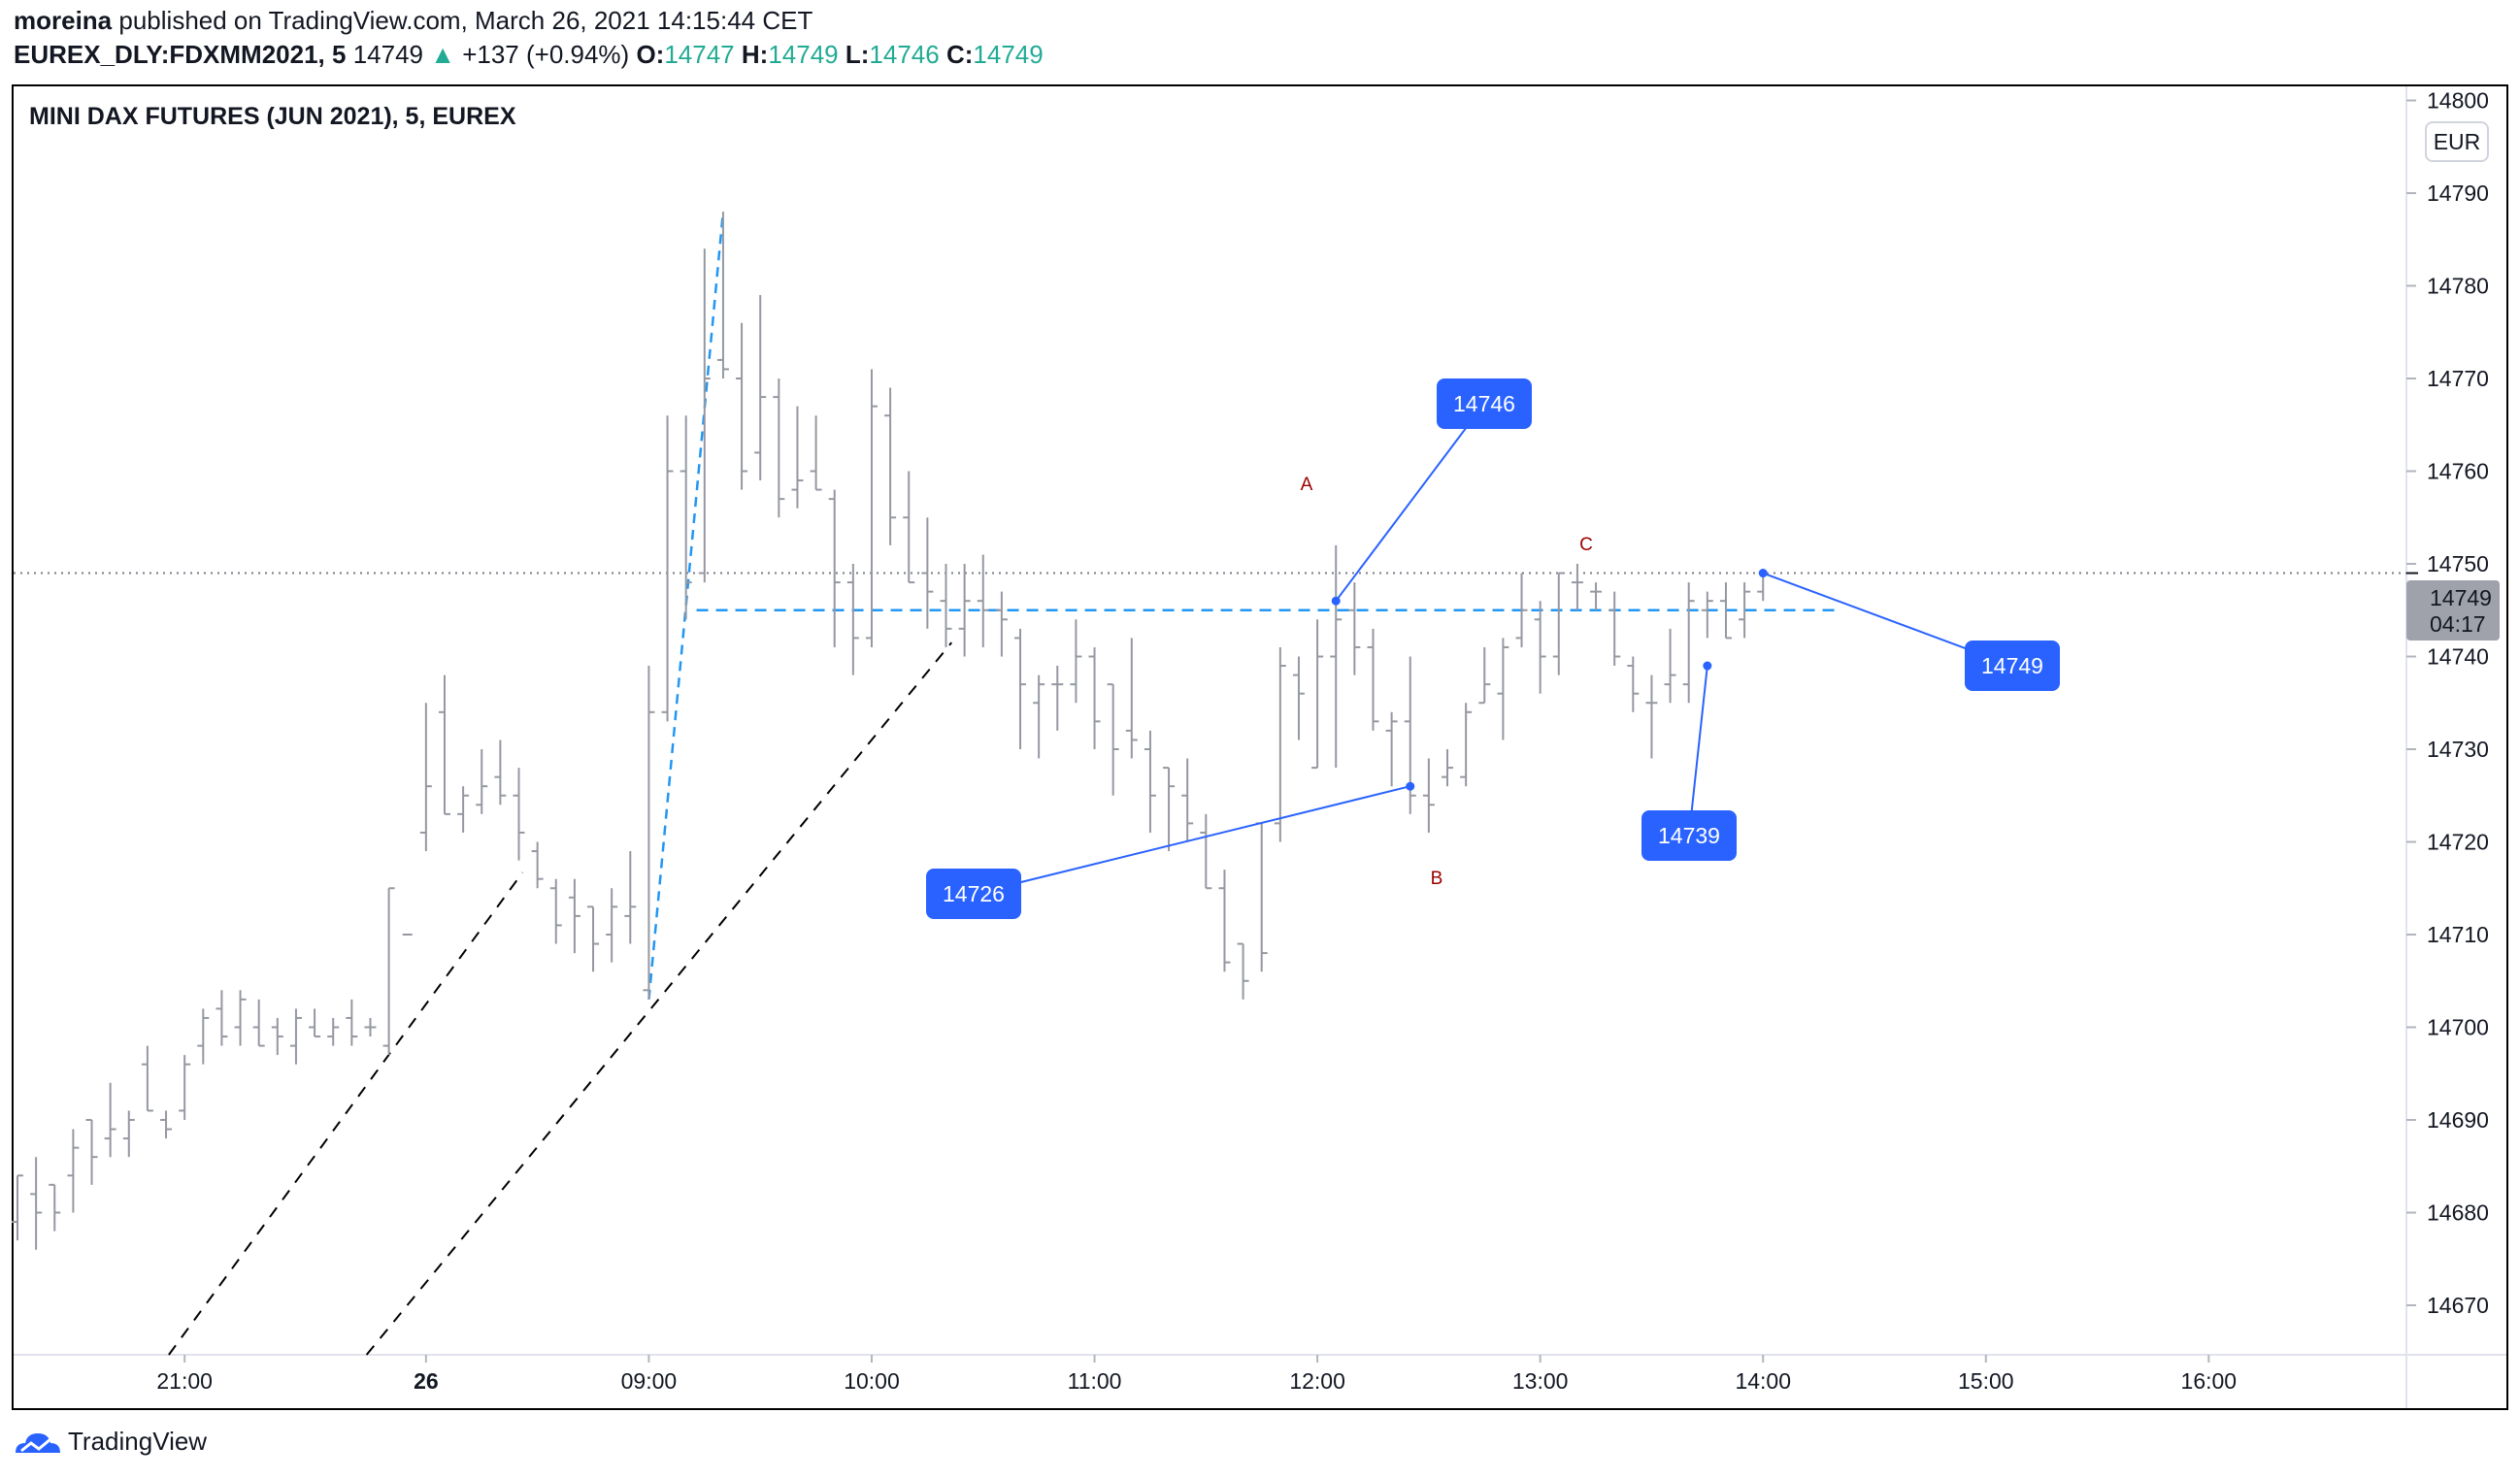 The image size is (2520, 1479). What do you see at coordinates (180, 54) in the screenshot?
I see `symbol-name: EUREX_DLY:FDXMM2021, 5` at bounding box center [180, 54].